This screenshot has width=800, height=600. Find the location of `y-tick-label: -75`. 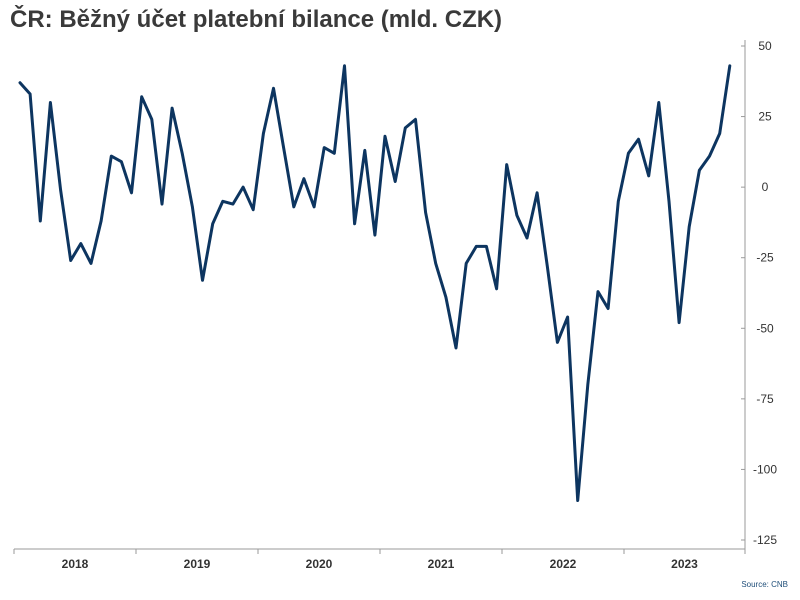

y-tick-label: -75 is located at coordinates (765, 399).